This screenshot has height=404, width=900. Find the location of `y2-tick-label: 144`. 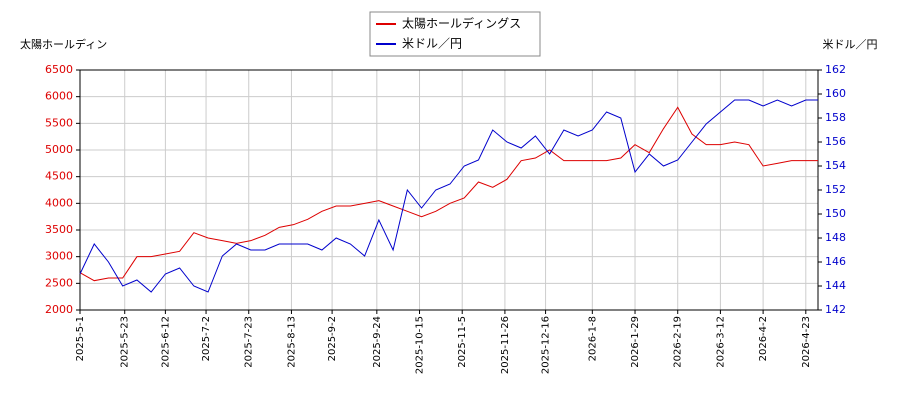

y2-tick-label: 144 is located at coordinates (835, 285).